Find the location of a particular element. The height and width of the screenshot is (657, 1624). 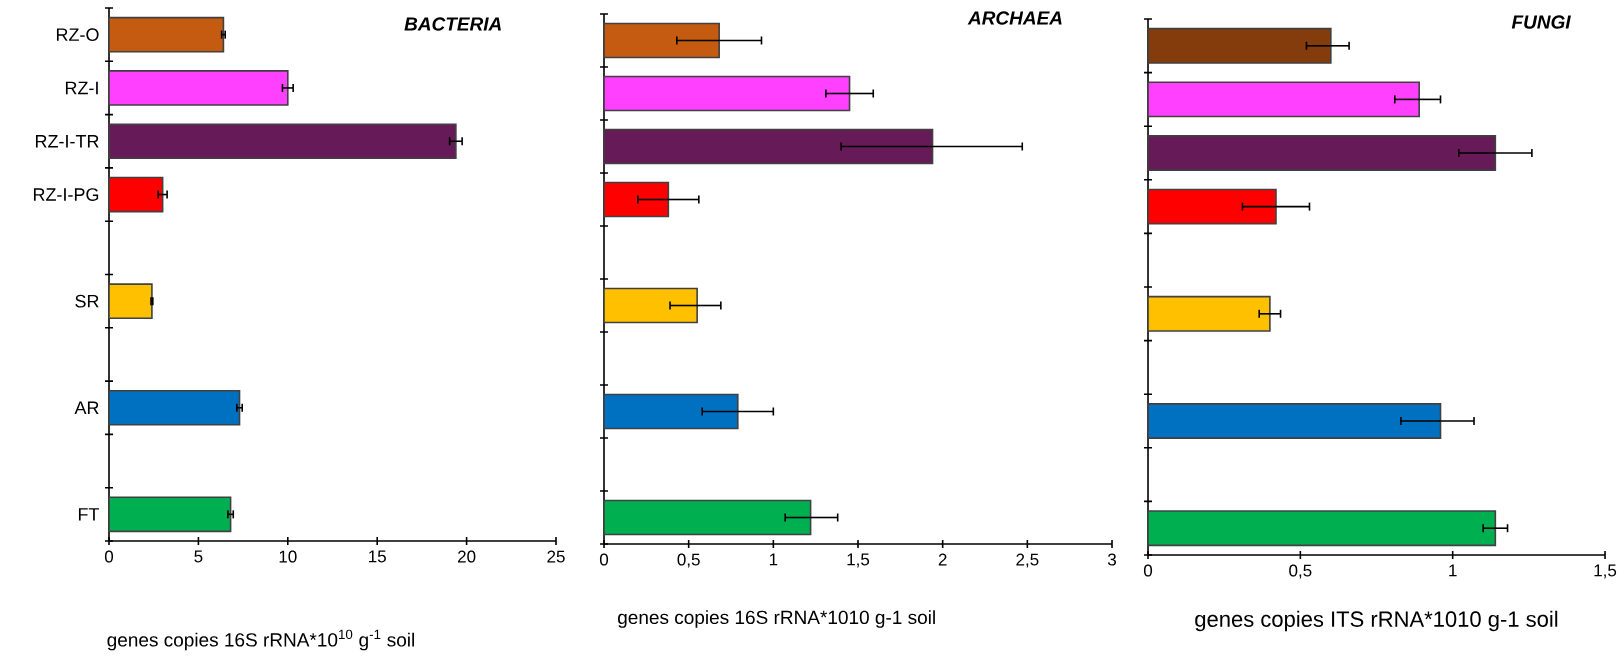

y-tick-label: RZ-O is located at coordinates (77, 35).